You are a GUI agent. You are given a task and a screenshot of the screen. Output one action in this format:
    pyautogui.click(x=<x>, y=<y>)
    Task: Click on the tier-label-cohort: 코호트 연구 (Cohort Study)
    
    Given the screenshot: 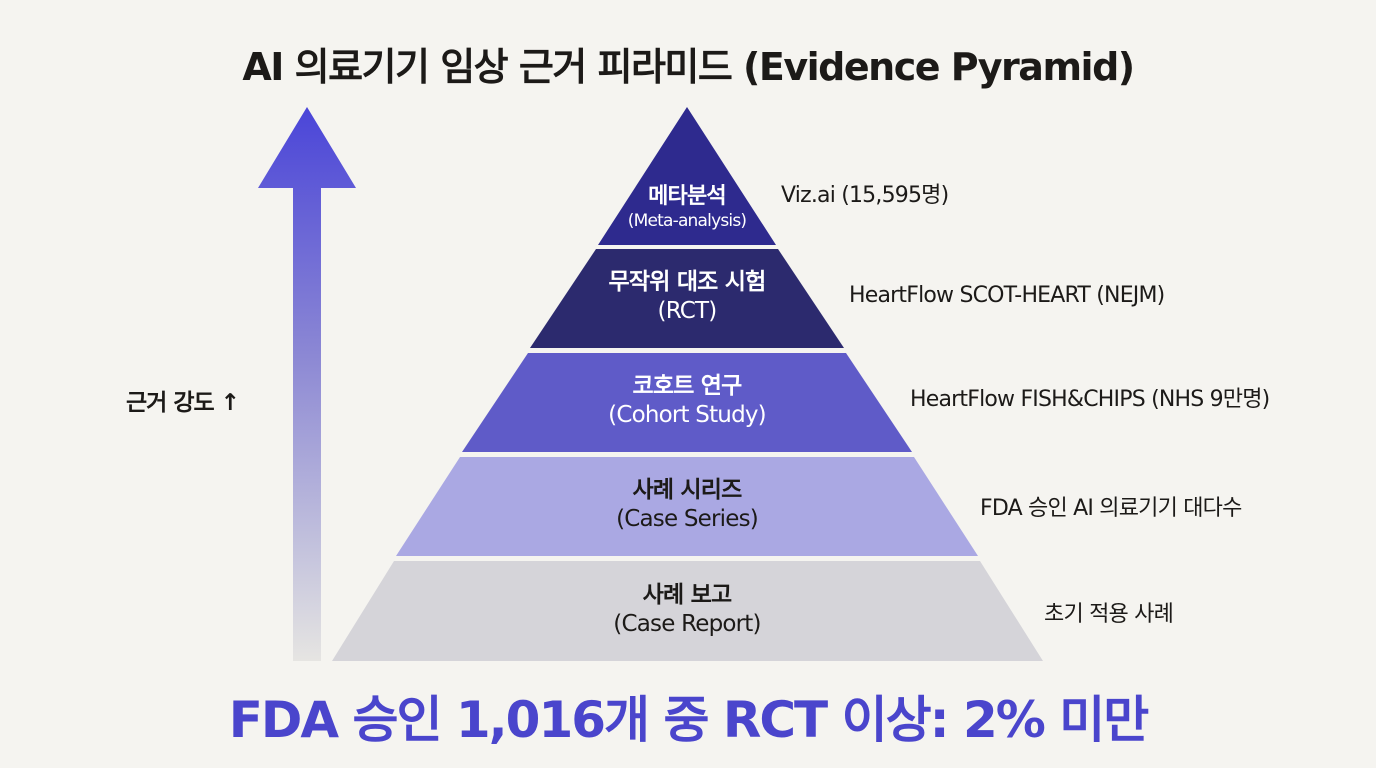 What is the action you would take?
    pyautogui.click(x=687, y=401)
    